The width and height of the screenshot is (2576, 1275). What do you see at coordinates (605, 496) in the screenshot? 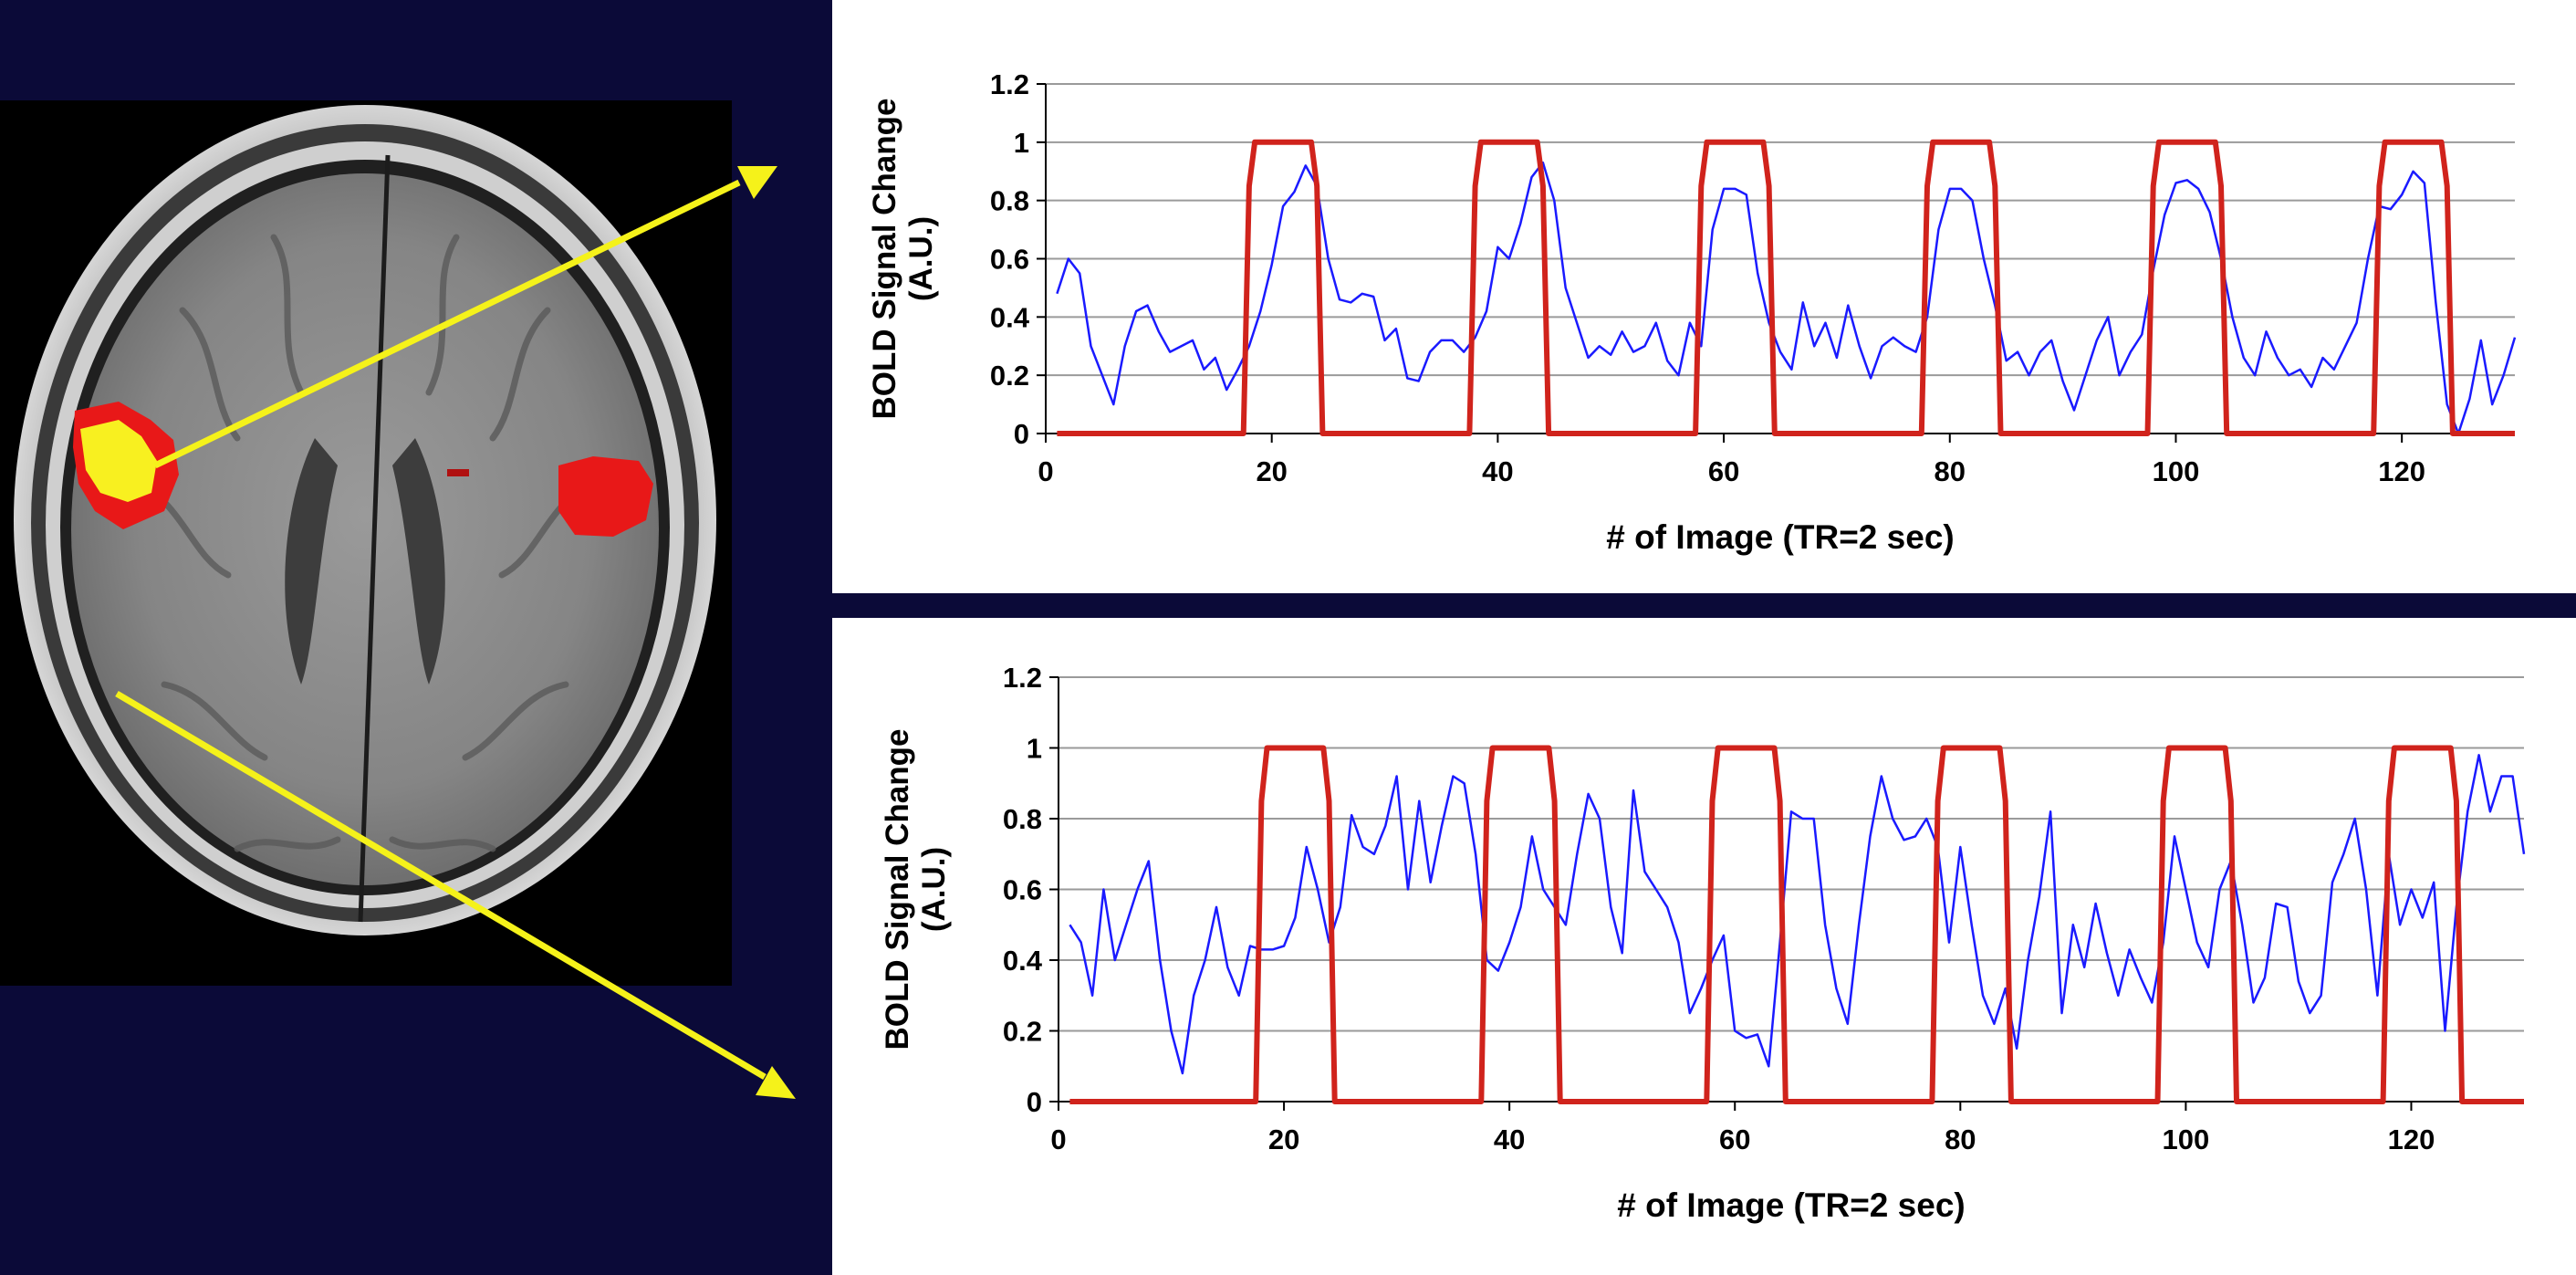
I see `activation-cluster-right` at bounding box center [605, 496].